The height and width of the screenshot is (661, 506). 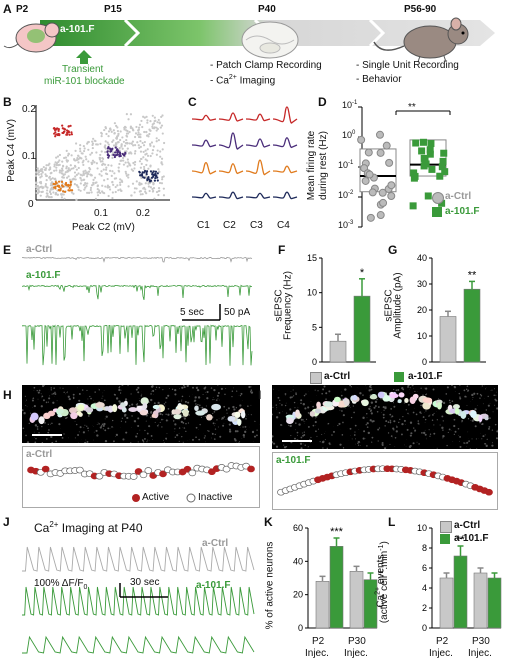 I want to click on h-legend-inactive: Inactive, so click(x=215, y=497).